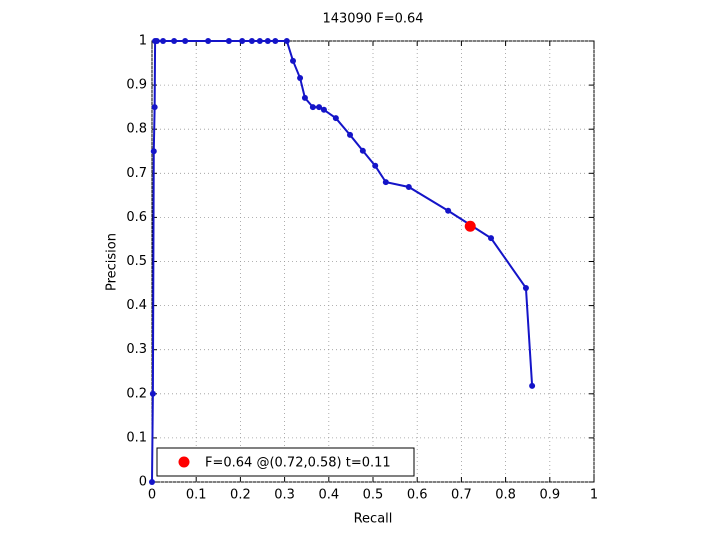  I want to click on y-tick-label: 0.4, so click(136, 305).